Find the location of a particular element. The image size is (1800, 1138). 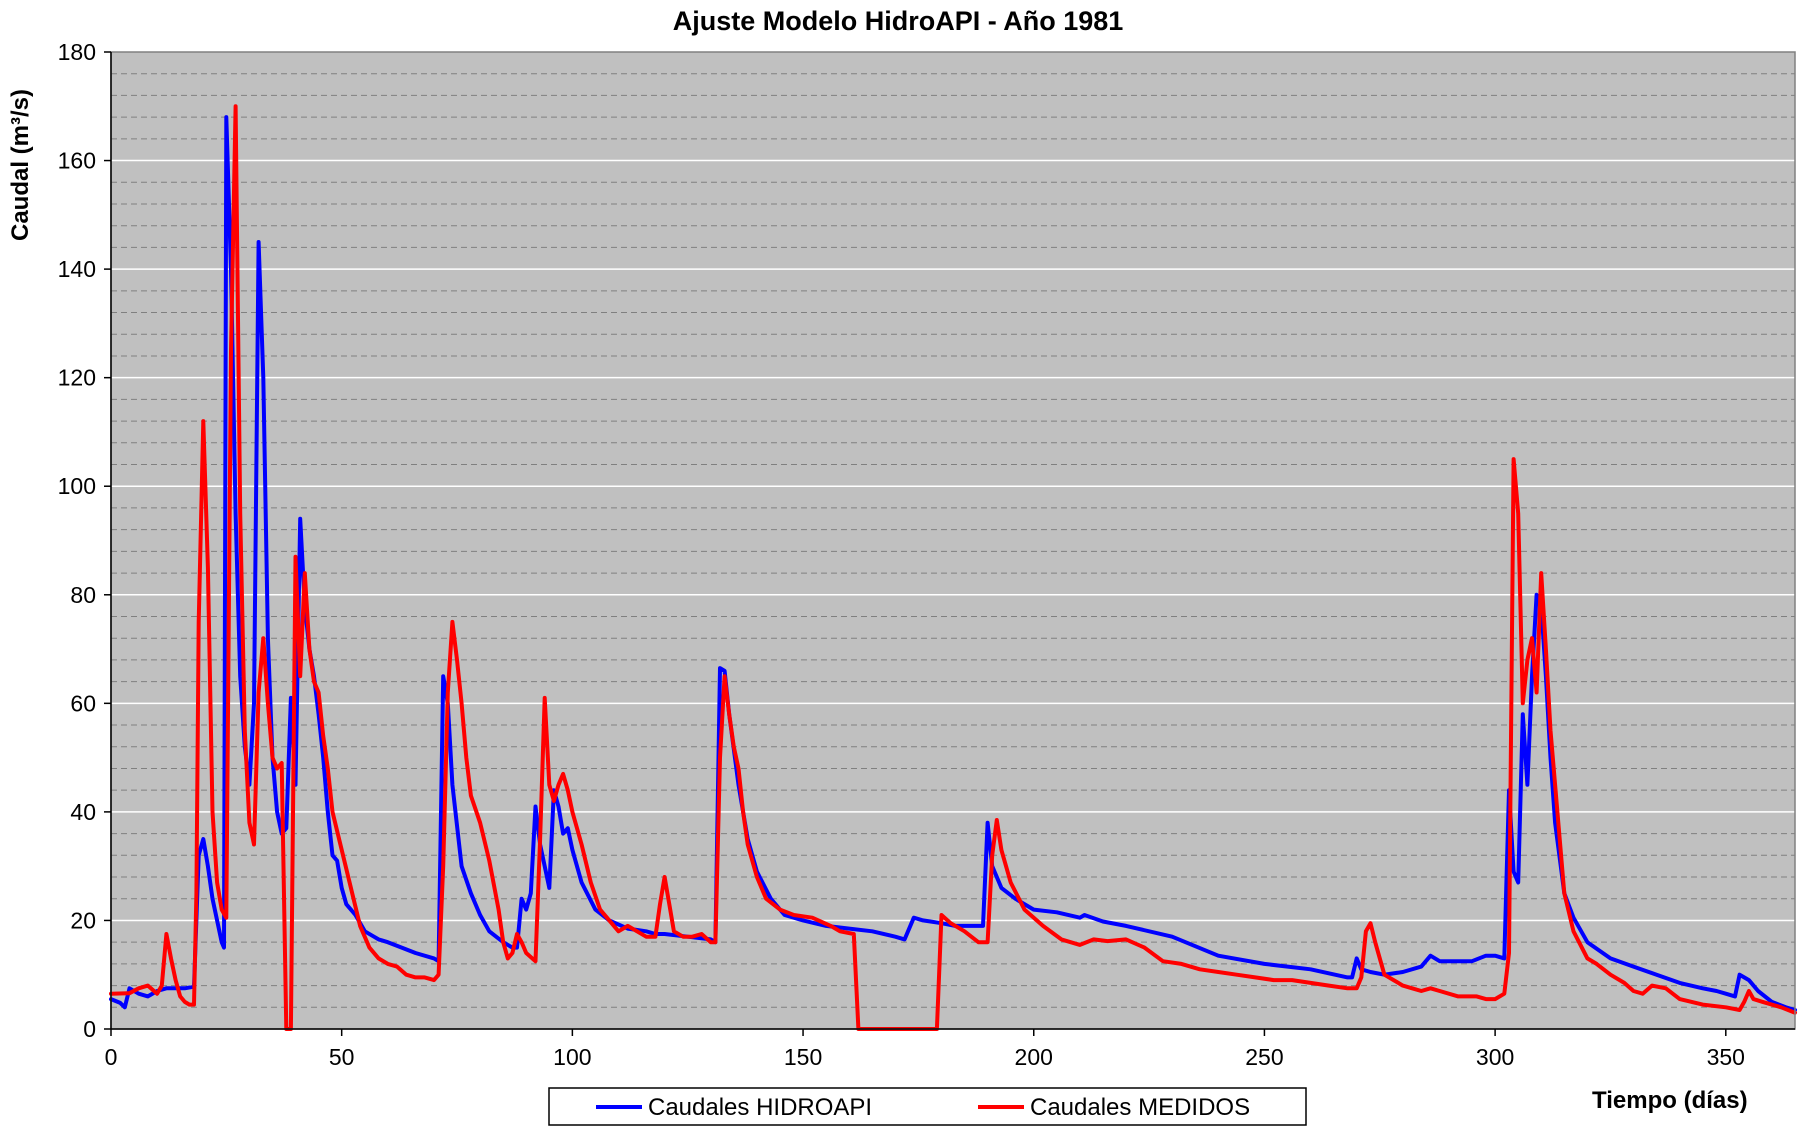

x-tick-label: 0 is located at coordinates (111, 1057).